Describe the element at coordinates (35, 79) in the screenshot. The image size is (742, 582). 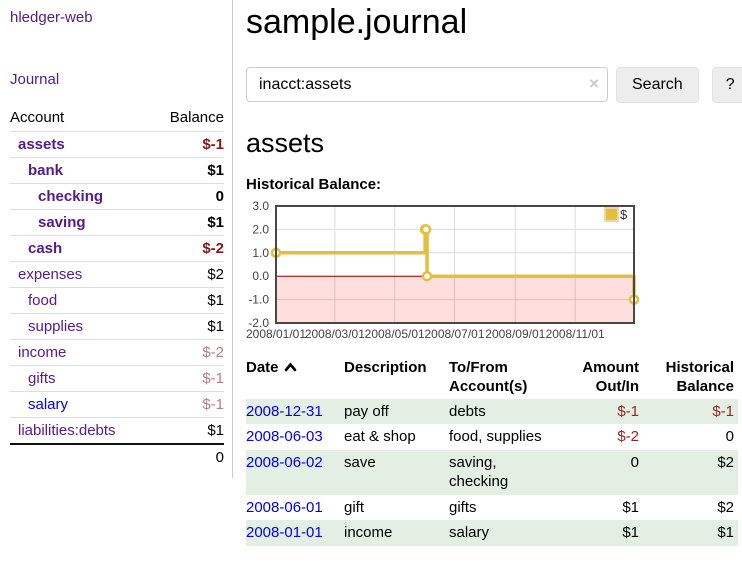
I see `sidebar-item-journal: Journal` at that location.